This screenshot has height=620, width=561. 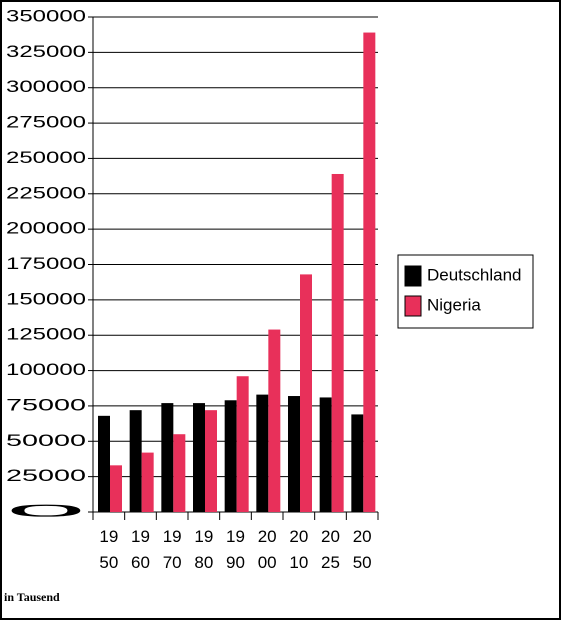 What do you see at coordinates (204, 549) in the screenshot?
I see `x-tick-label: 1980` at bounding box center [204, 549].